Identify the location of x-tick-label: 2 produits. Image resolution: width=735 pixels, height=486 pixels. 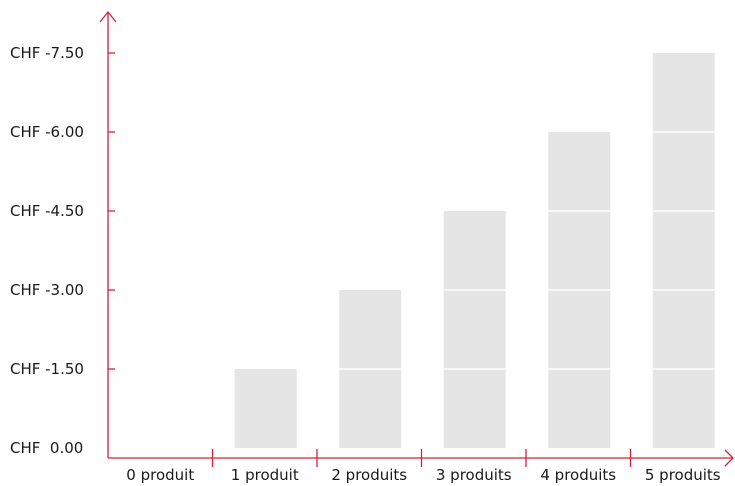
(369, 475).